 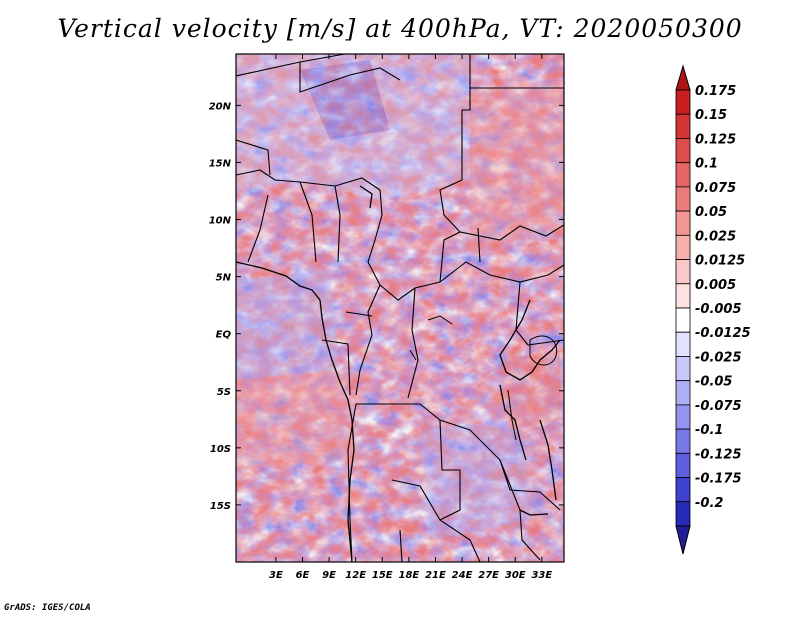 What do you see at coordinates (715, 285) in the screenshot?
I see `colorbar-label: 0.005` at bounding box center [715, 285].